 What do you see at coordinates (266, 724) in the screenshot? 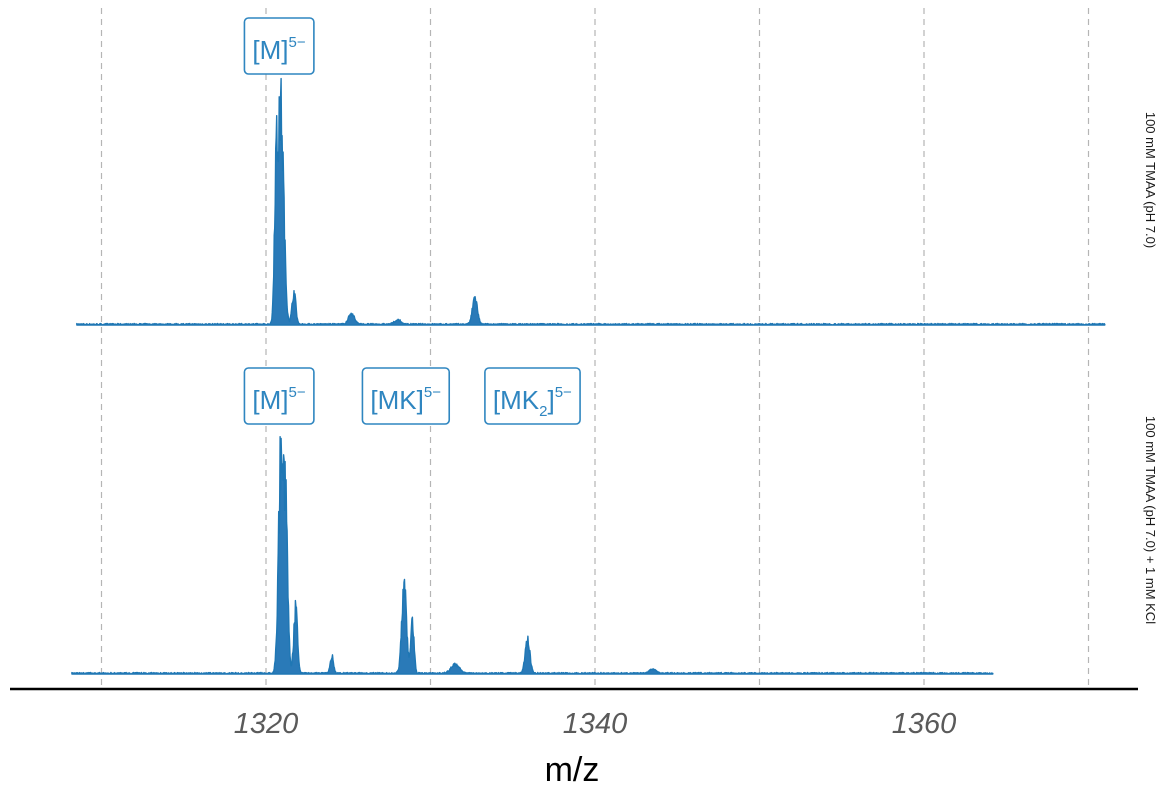
I see `x-tick-label: 1320` at bounding box center [266, 724].